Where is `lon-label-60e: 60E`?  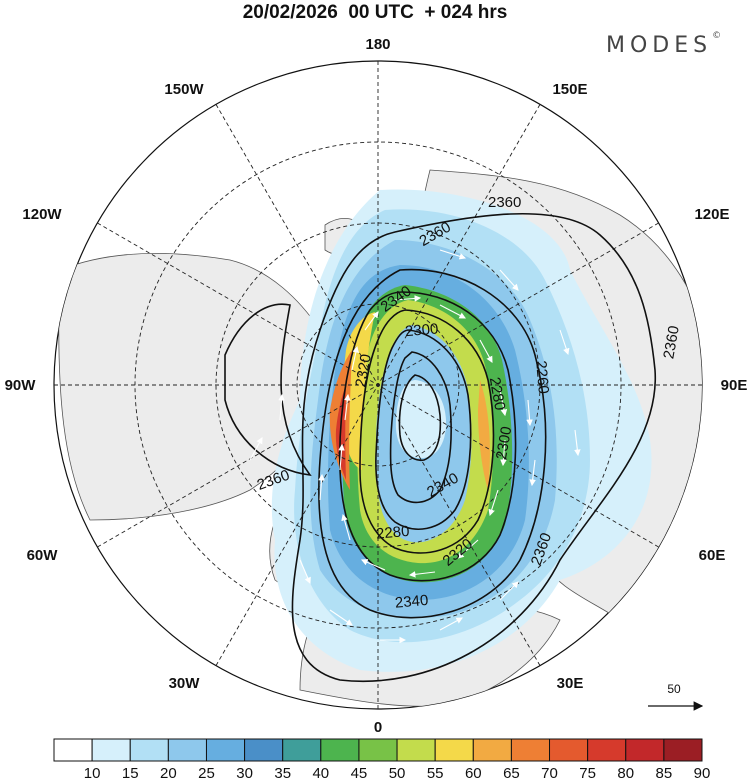 lon-label-60e: 60E is located at coordinates (712, 555).